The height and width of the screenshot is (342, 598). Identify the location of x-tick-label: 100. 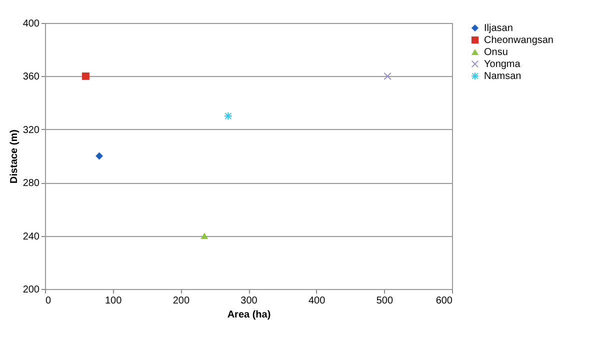
(113, 301).